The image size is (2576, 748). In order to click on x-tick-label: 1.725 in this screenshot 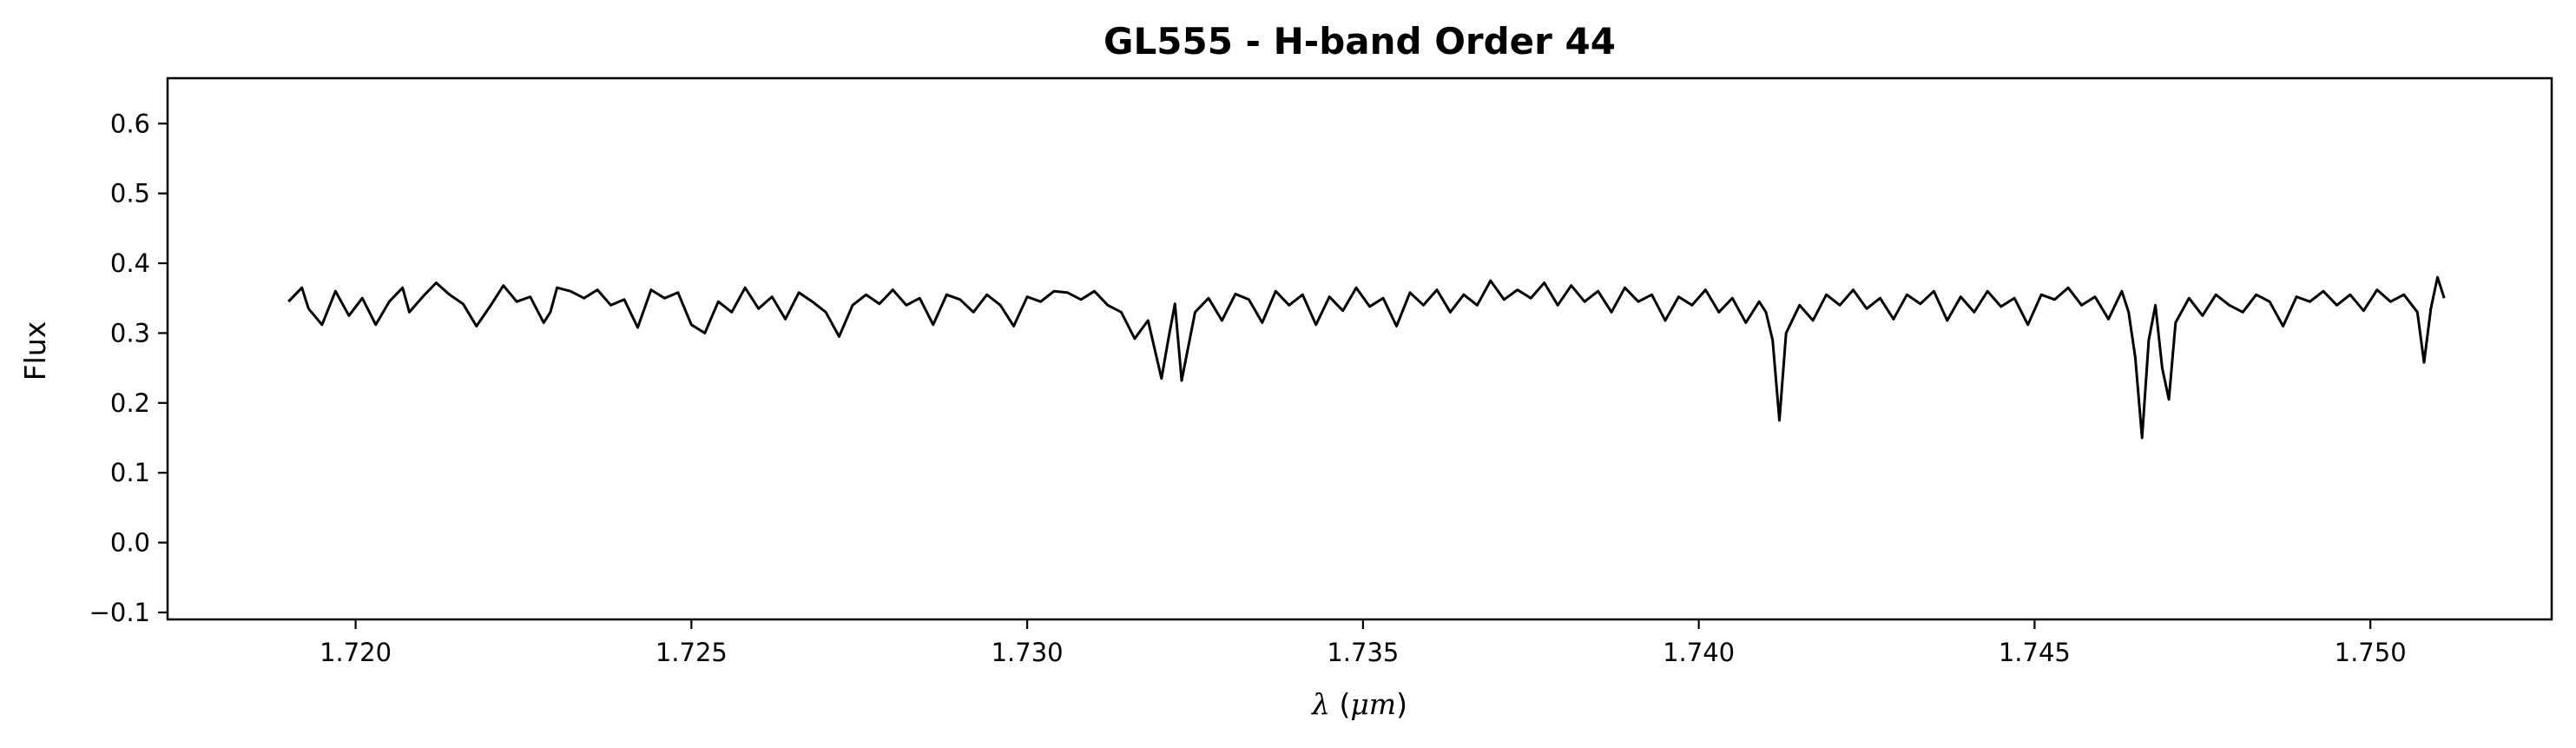, I will do `click(692, 652)`.